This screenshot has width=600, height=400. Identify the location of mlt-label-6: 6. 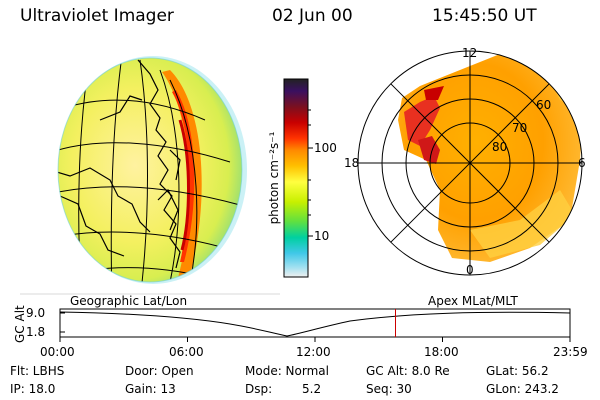
(582, 163).